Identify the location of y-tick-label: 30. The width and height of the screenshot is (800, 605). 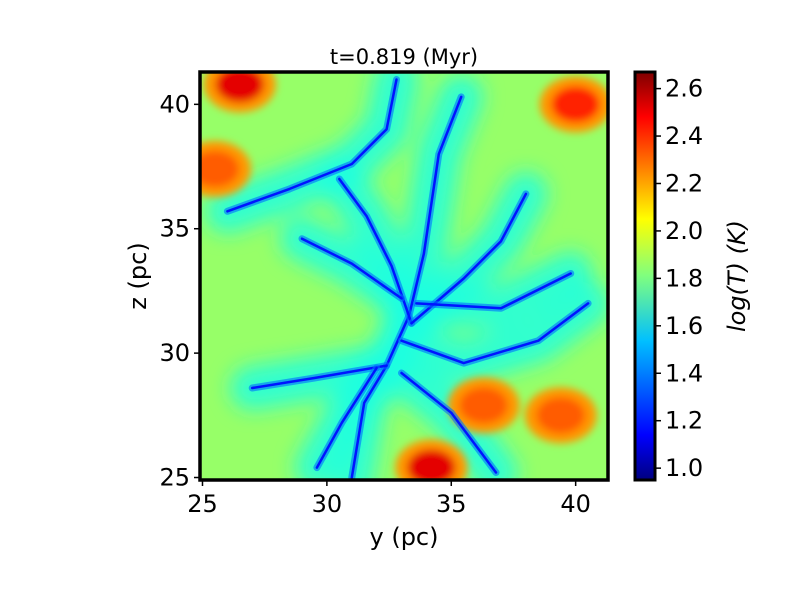
(174, 353).